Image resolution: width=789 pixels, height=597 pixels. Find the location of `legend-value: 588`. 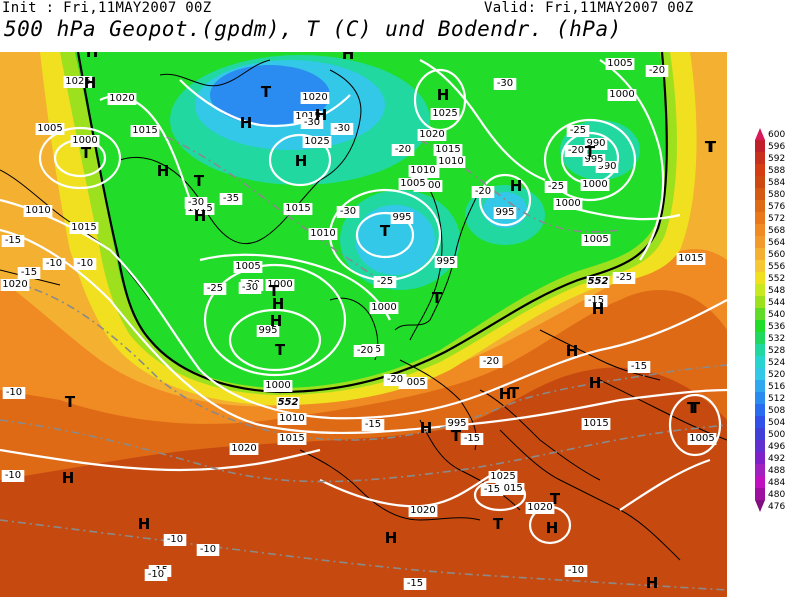

legend-value: 588 is located at coordinates (776, 171).